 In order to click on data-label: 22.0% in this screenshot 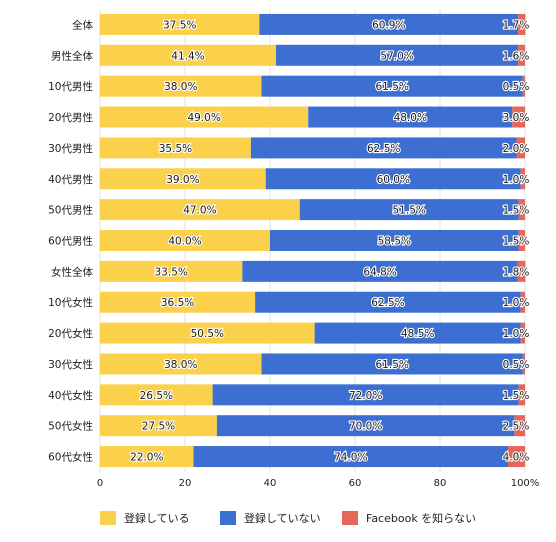, I will do `click(146, 458)`.